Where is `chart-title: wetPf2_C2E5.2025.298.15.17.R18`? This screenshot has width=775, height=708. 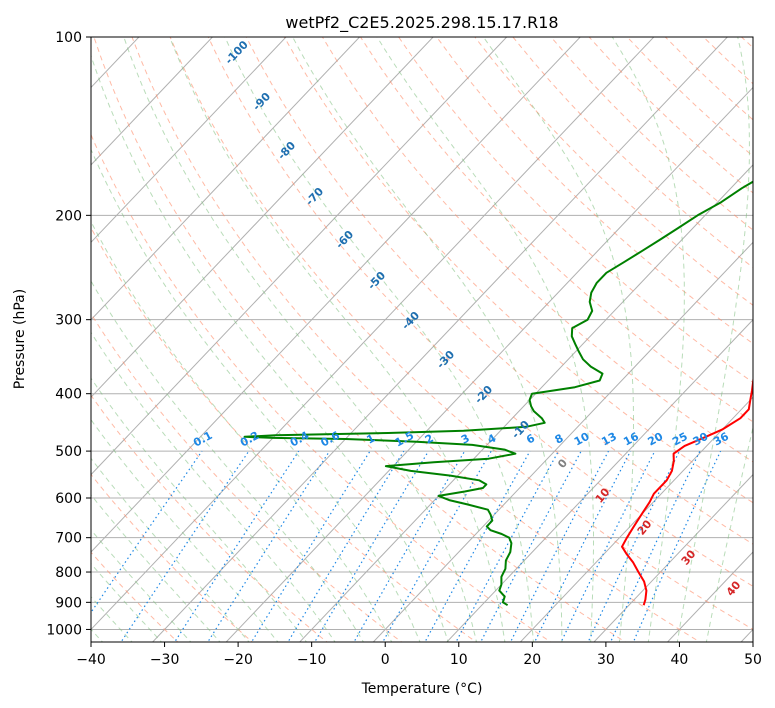 chart-title: wetPf2_C2E5.2025.298.15.17.R18 is located at coordinates (421, 23).